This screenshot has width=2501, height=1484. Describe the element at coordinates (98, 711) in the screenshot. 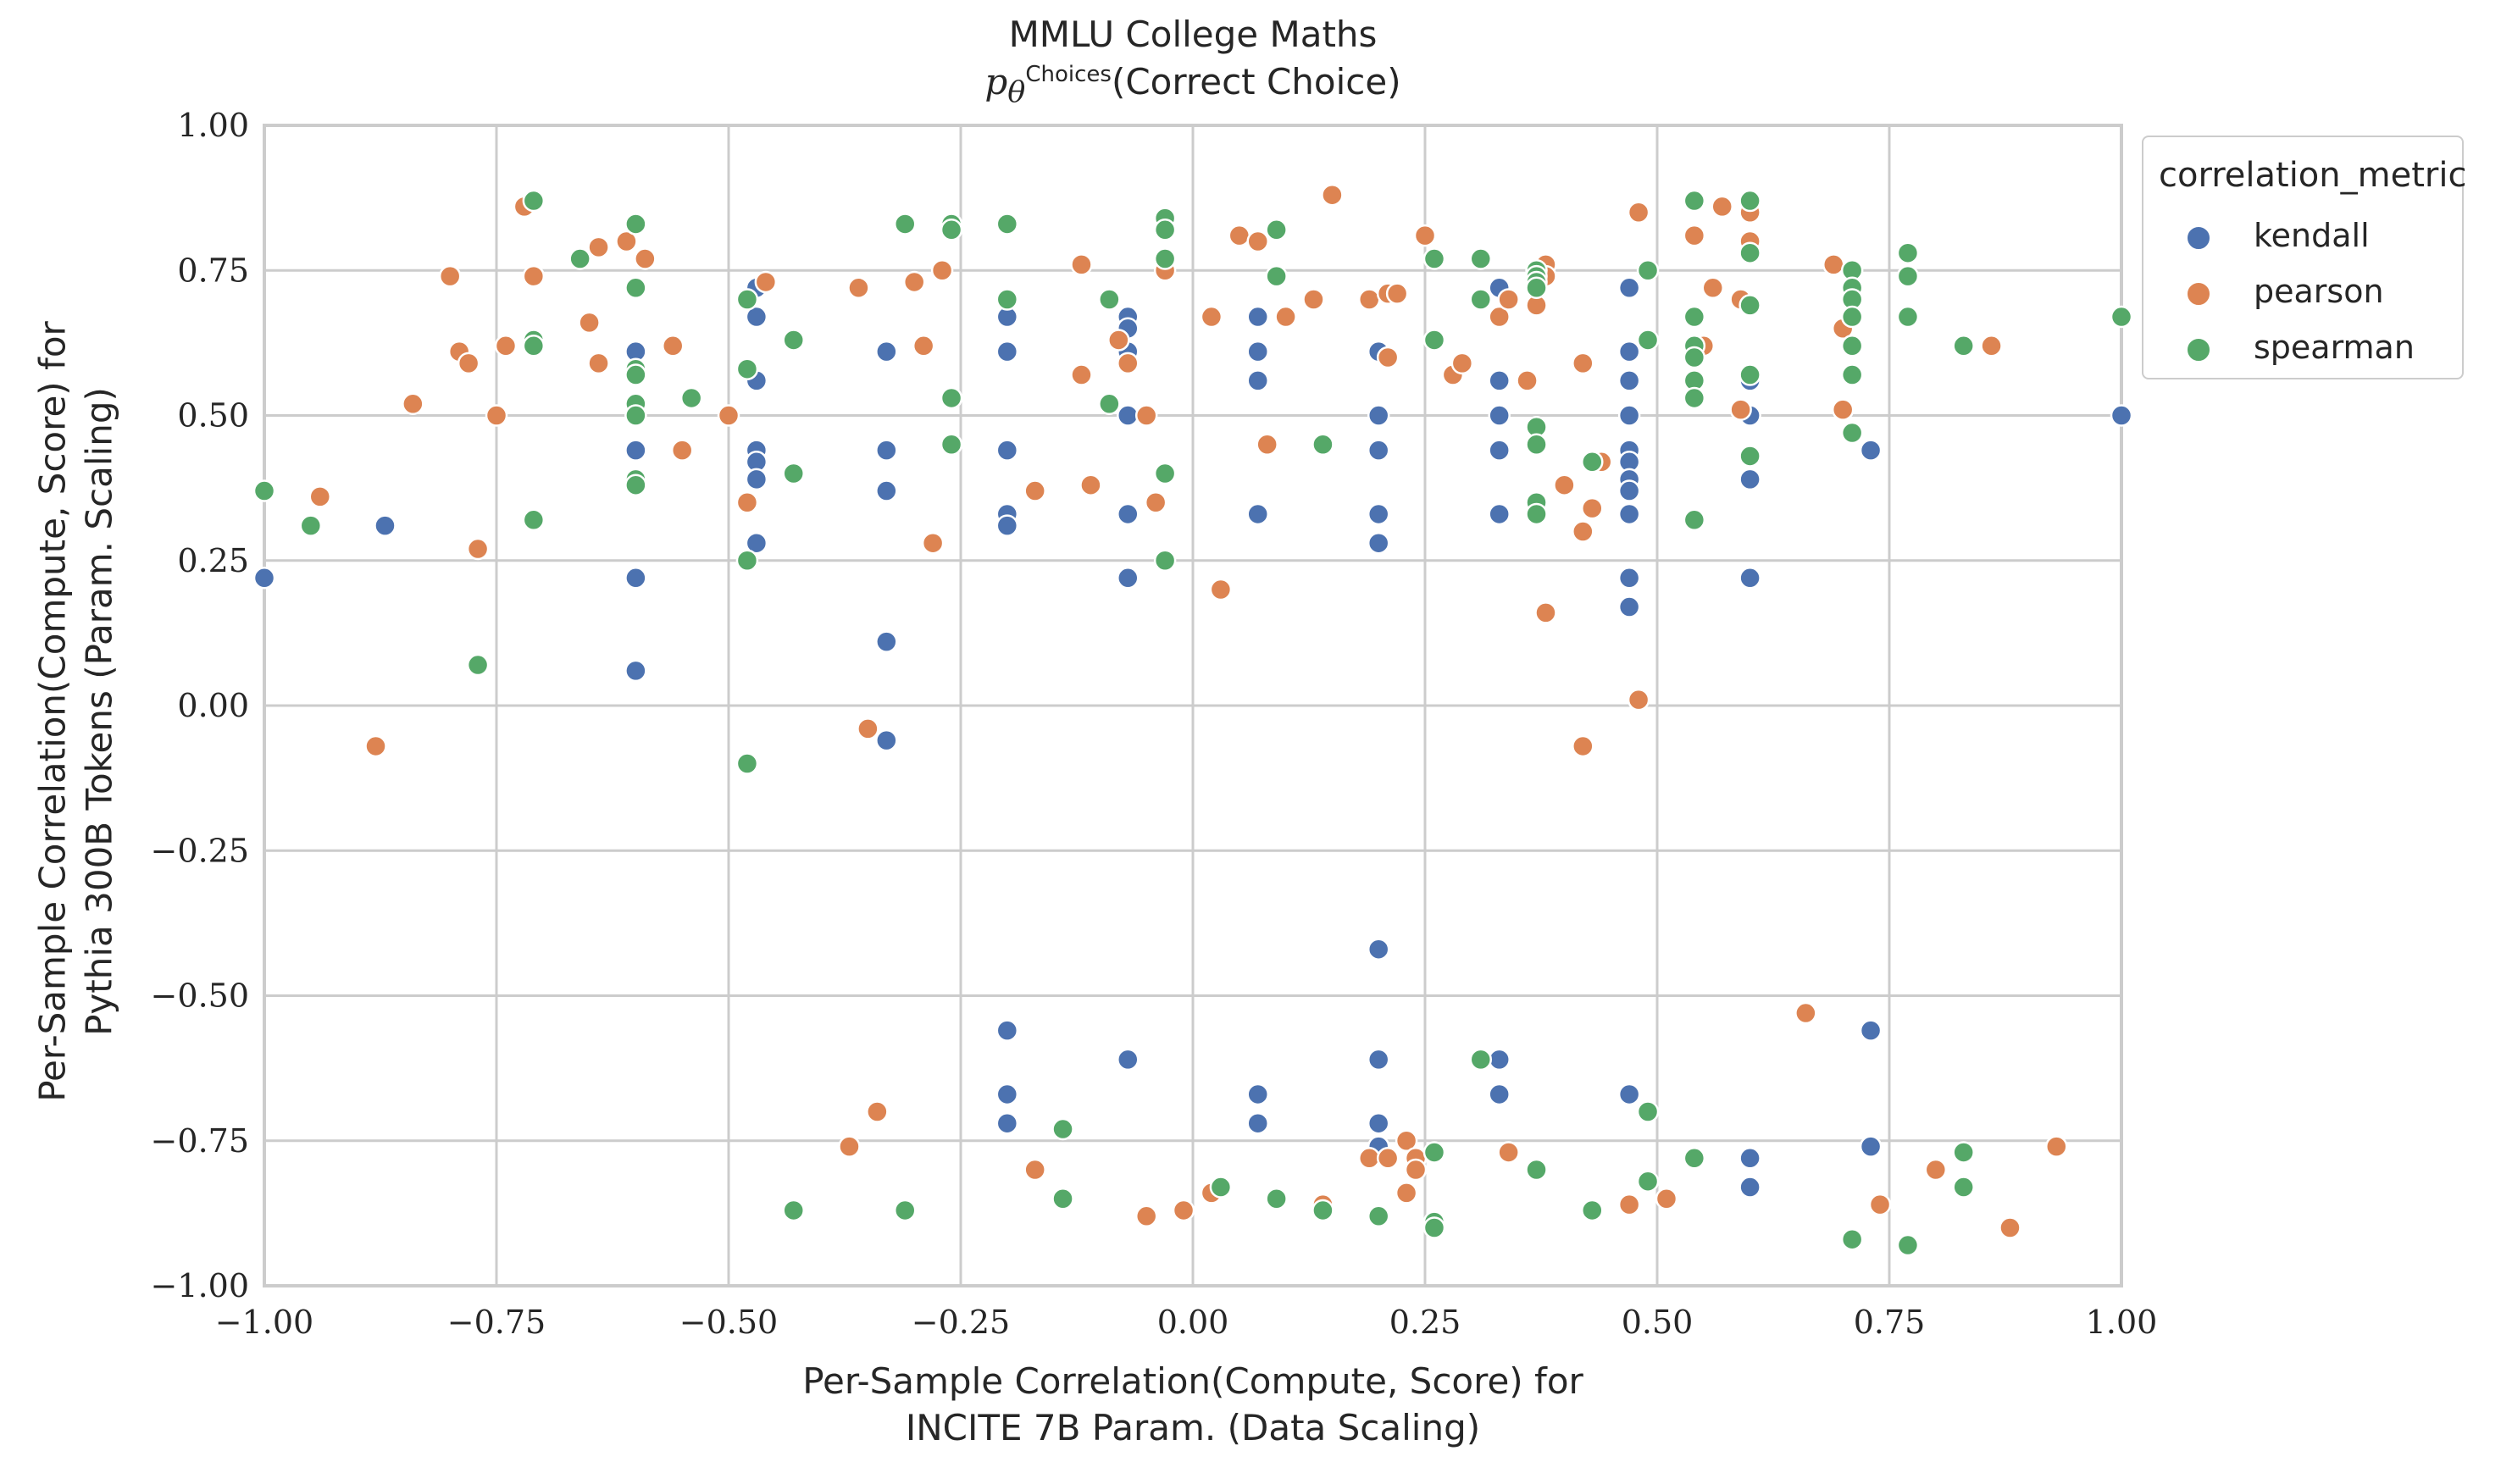

I see `y-axis-label-line2: Pythia 300B Tokens (Param. Scaling)` at that location.